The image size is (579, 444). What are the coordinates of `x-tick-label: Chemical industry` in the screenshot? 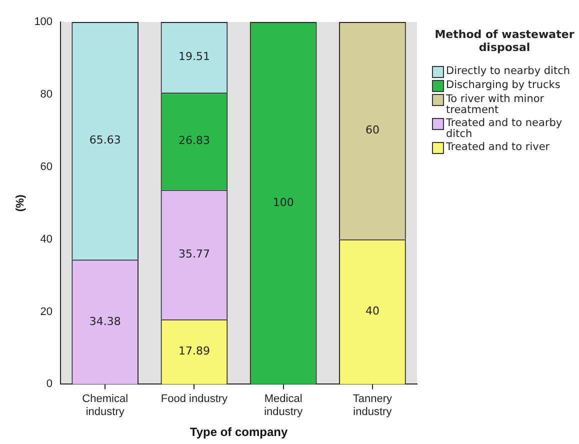 It's located at (105, 405).